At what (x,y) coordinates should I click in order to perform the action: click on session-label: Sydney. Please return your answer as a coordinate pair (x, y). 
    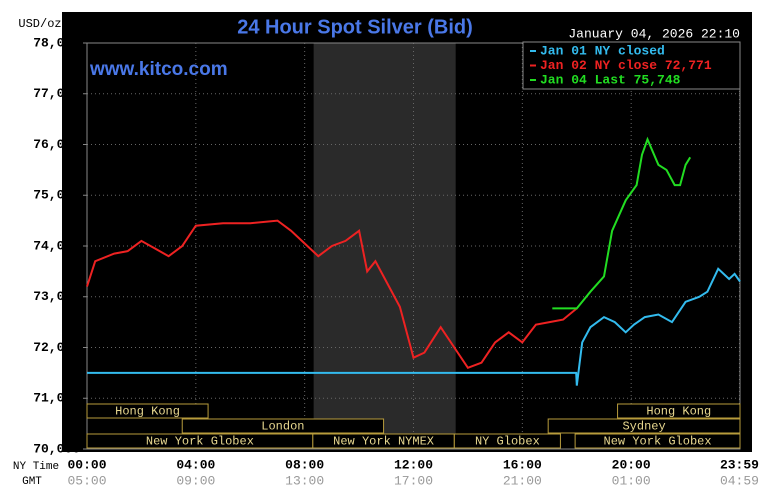
    Looking at the image, I should click on (643, 427).